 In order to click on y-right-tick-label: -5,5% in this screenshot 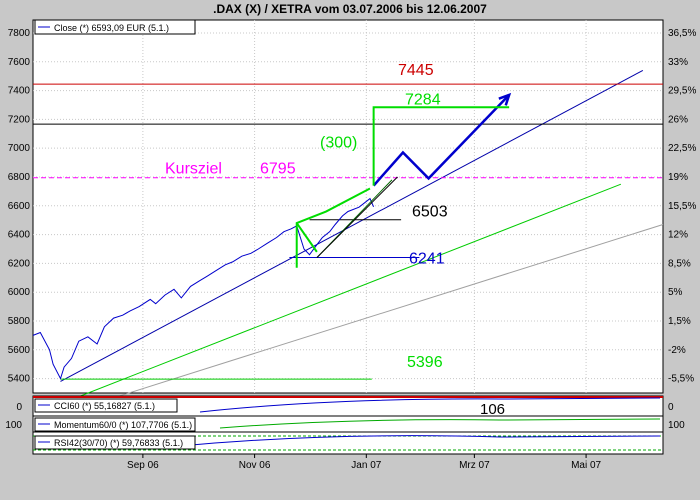, I will do `click(681, 379)`.